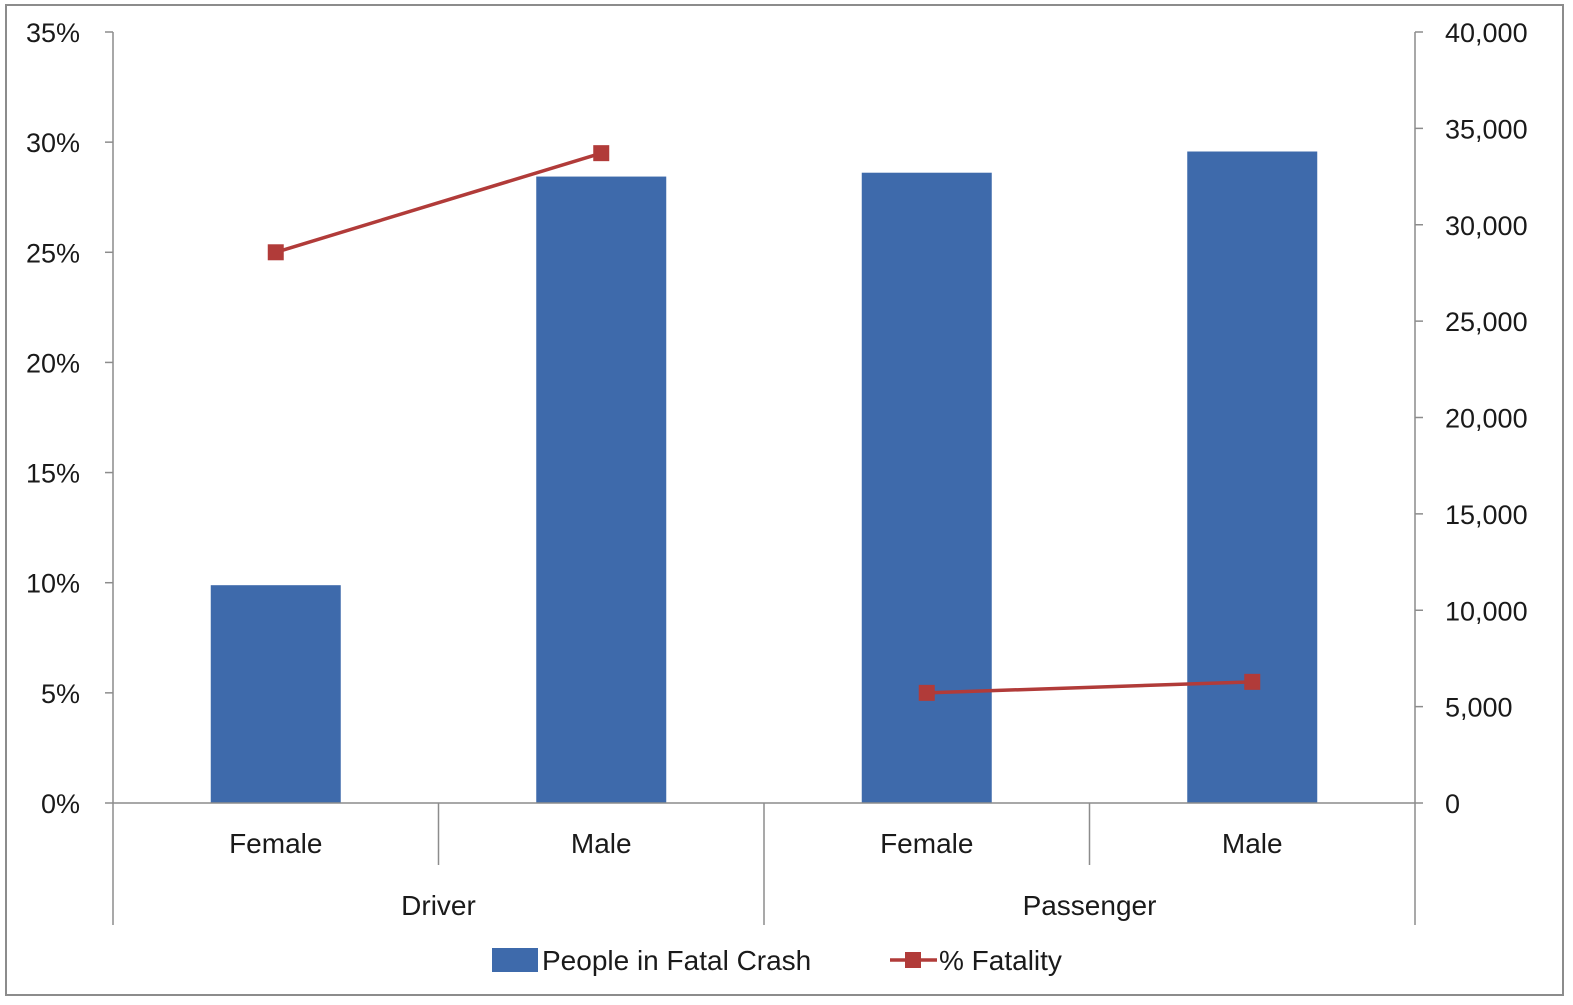 This screenshot has height=1005, width=1573. Describe the element at coordinates (1486, 322) in the screenshot. I see `right-axis-tick-label: 25,000` at that location.